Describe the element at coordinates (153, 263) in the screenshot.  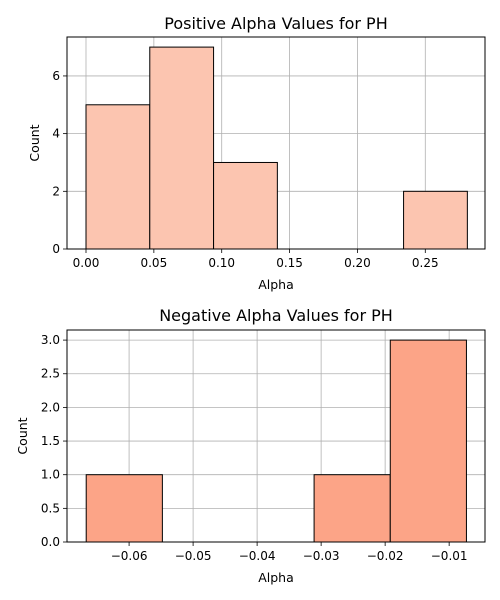
I see `x-tick-label: 0.05` at that location.